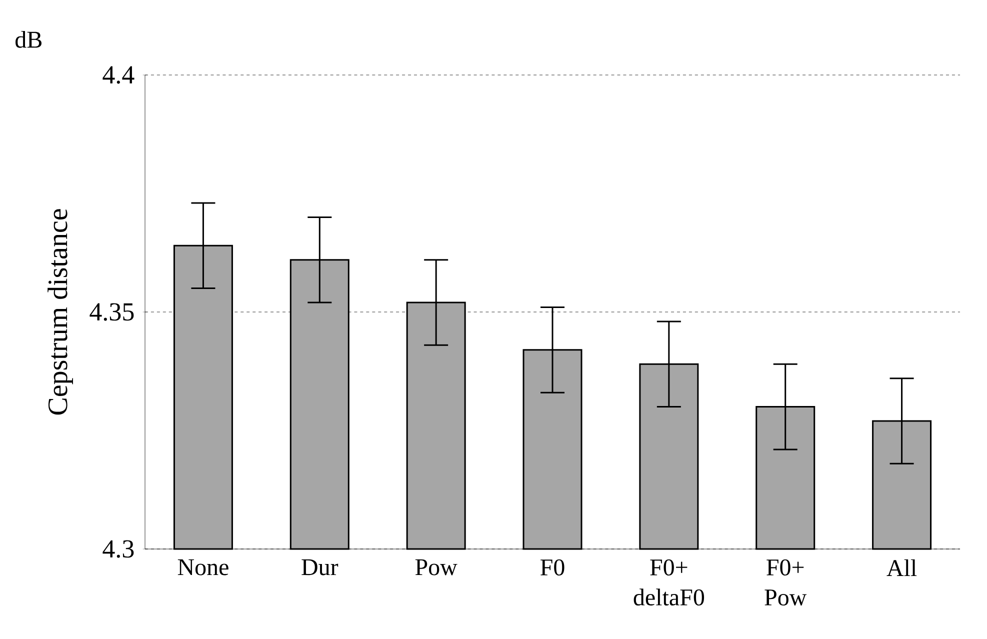  Describe the element at coordinates (203, 567) in the screenshot. I see `x-tick-label: None` at that location.